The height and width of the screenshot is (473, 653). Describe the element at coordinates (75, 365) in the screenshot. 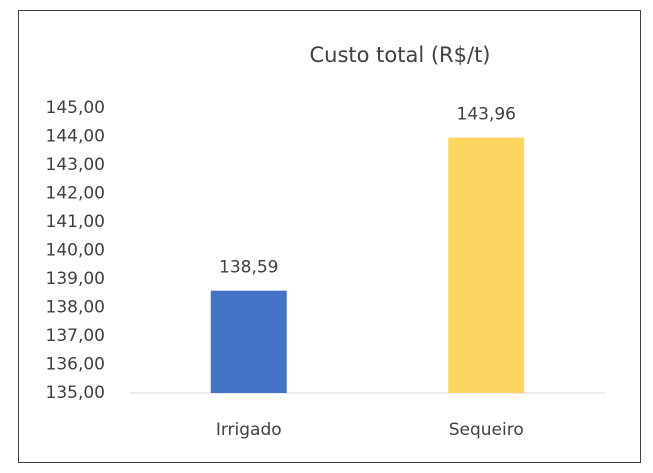

I see `y-tick-label: 136,00` at that location.